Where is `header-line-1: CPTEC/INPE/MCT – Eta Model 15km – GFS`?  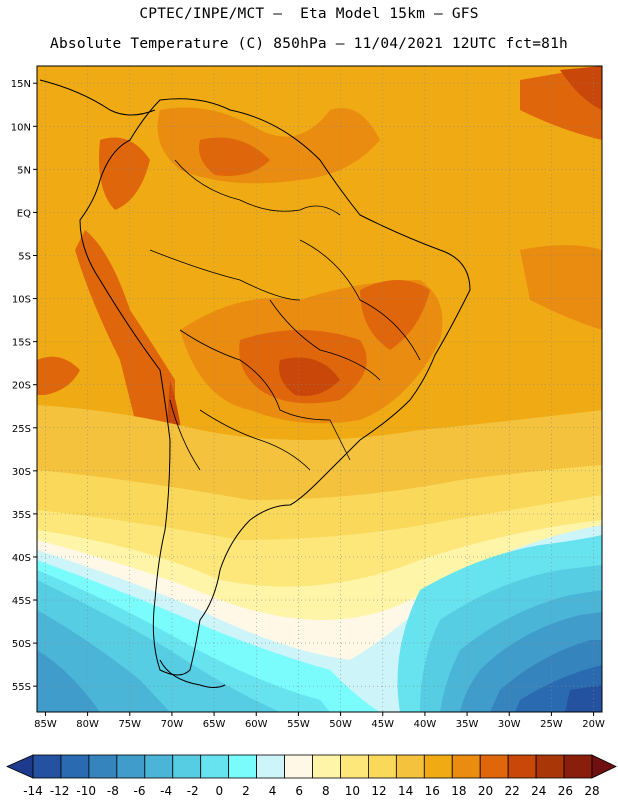 header-line-1: CPTEC/INPE/MCT – Eta Model 15km – GFS is located at coordinates (309, 14).